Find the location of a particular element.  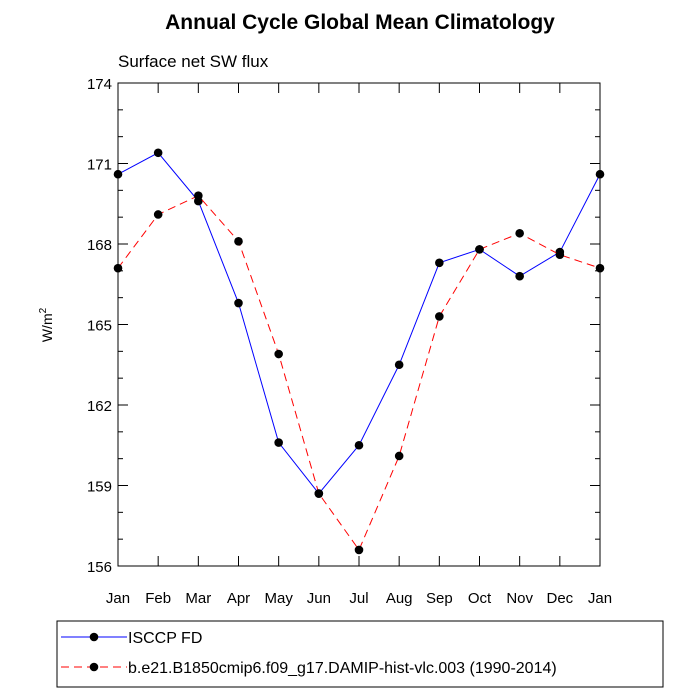

y-tick-label: 159 is located at coordinates (99, 487).